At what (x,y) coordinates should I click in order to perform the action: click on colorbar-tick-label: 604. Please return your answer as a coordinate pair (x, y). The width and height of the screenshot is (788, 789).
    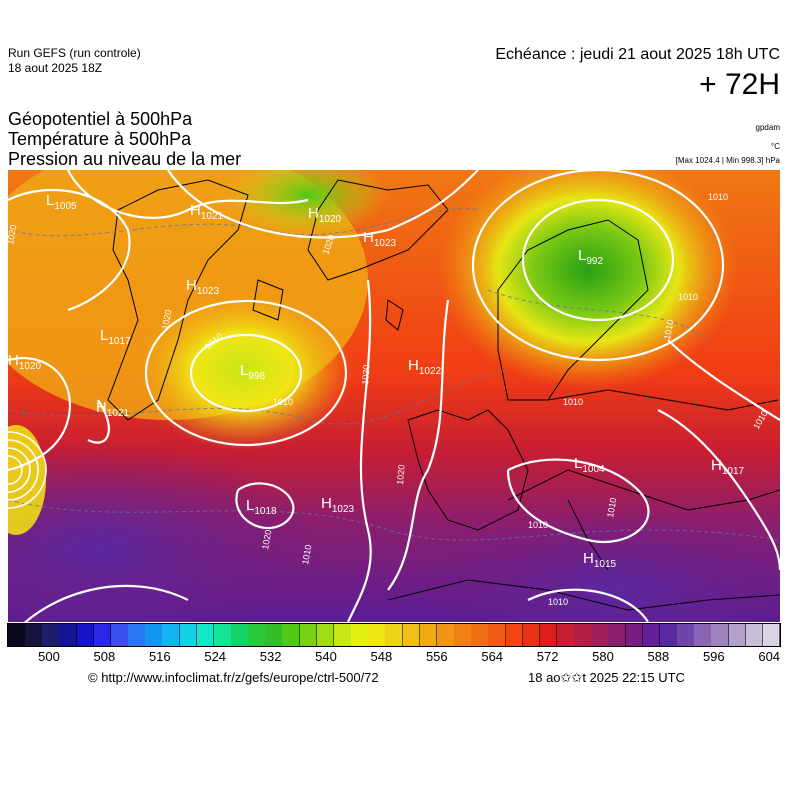
    Looking at the image, I should click on (769, 656).